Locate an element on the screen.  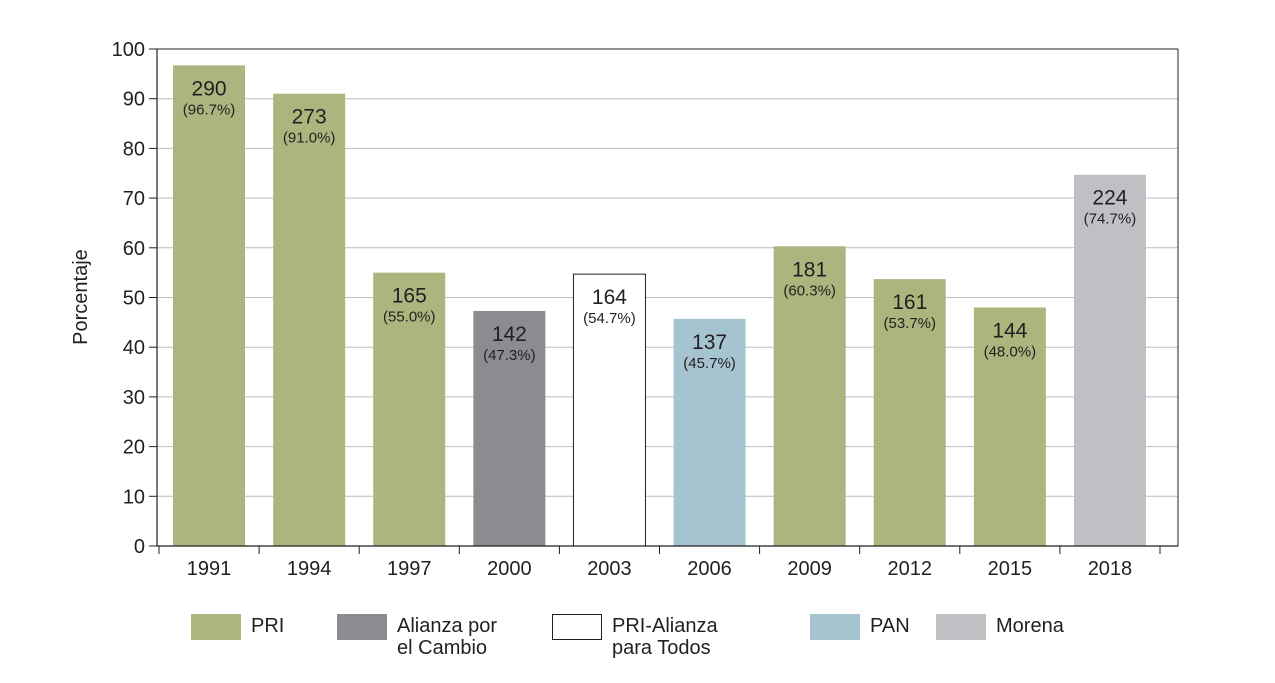
bar-count-label-1997: 165 is located at coordinates (409, 296).